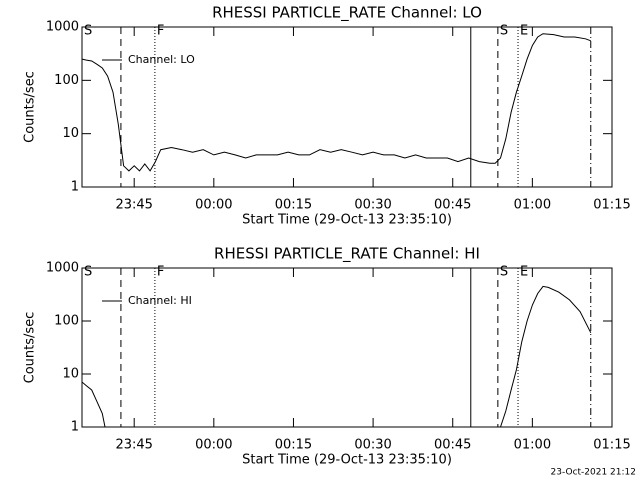 The image size is (640, 480). Describe the element at coordinates (347, 13) in the screenshot. I see `chart-title: RHESSI PARTICLE_RATE Channel: LO` at that location.